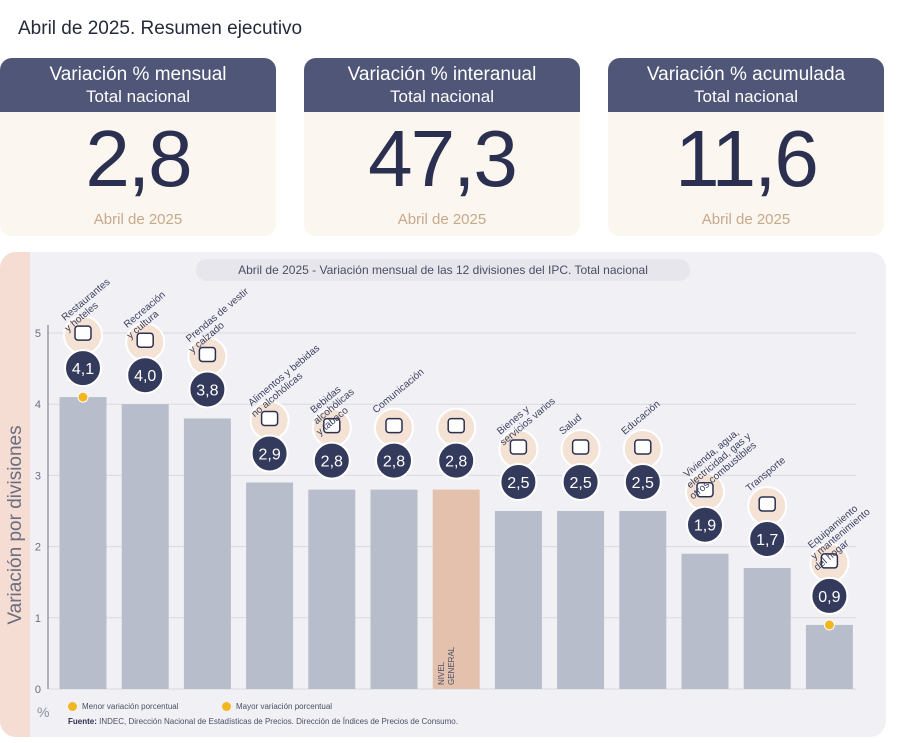 The image size is (910, 743). I want to click on legend-dot-min, so click(72, 706).